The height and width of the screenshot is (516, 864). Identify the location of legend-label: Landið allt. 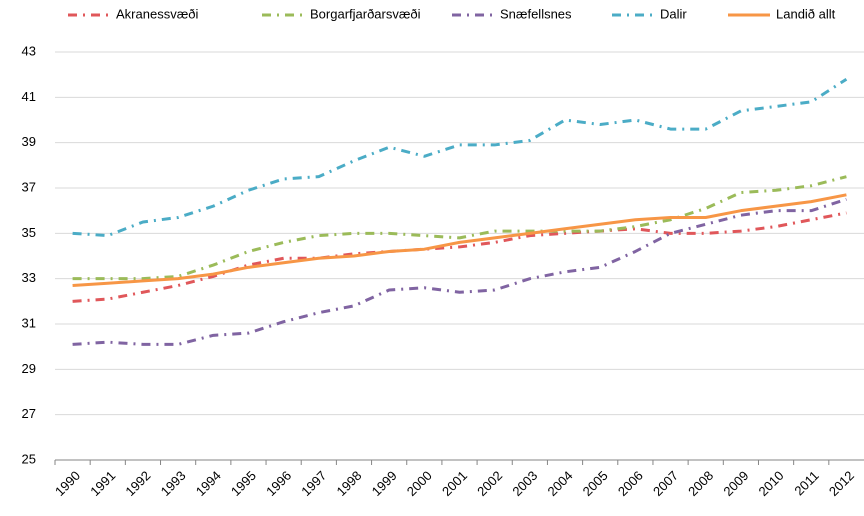
(806, 13).